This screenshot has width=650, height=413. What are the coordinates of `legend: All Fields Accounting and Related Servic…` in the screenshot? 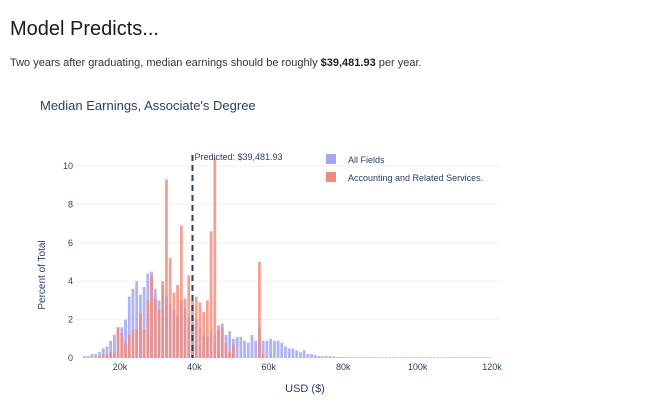 It's located at (404, 168).